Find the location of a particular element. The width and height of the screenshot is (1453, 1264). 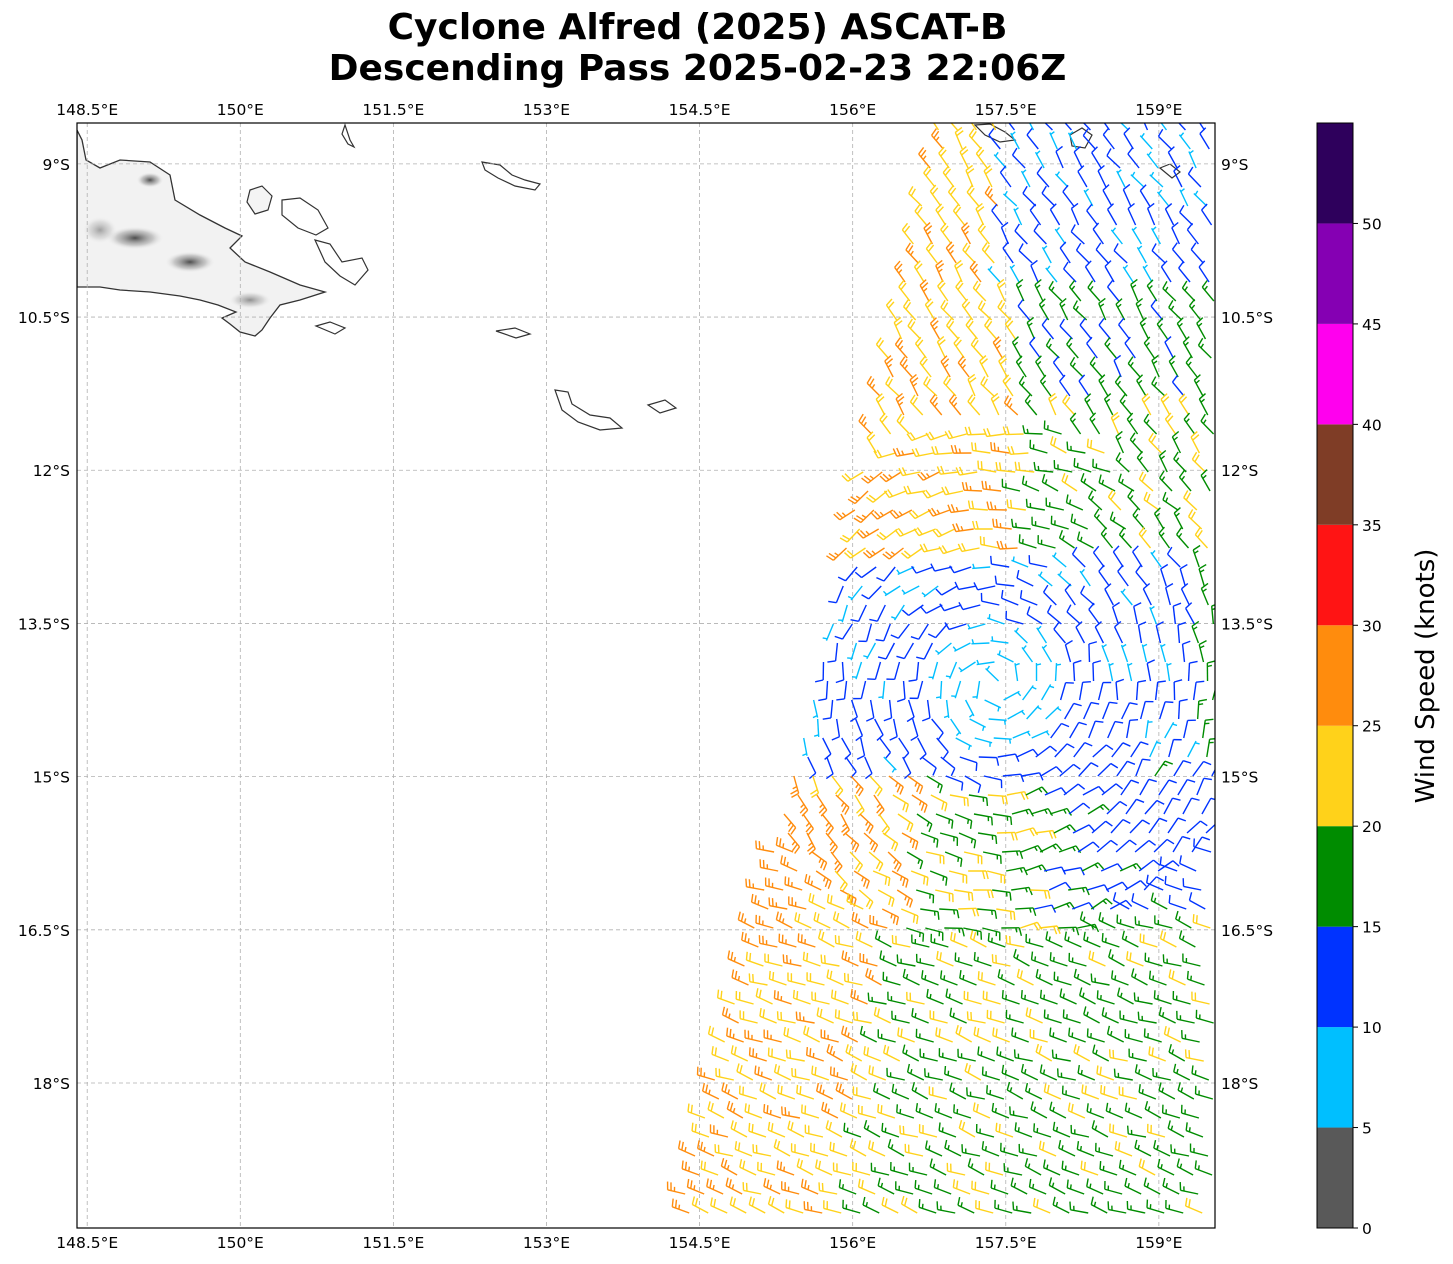

lat-tick-label-right: 18°S is located at coordinates (1239, 1084).